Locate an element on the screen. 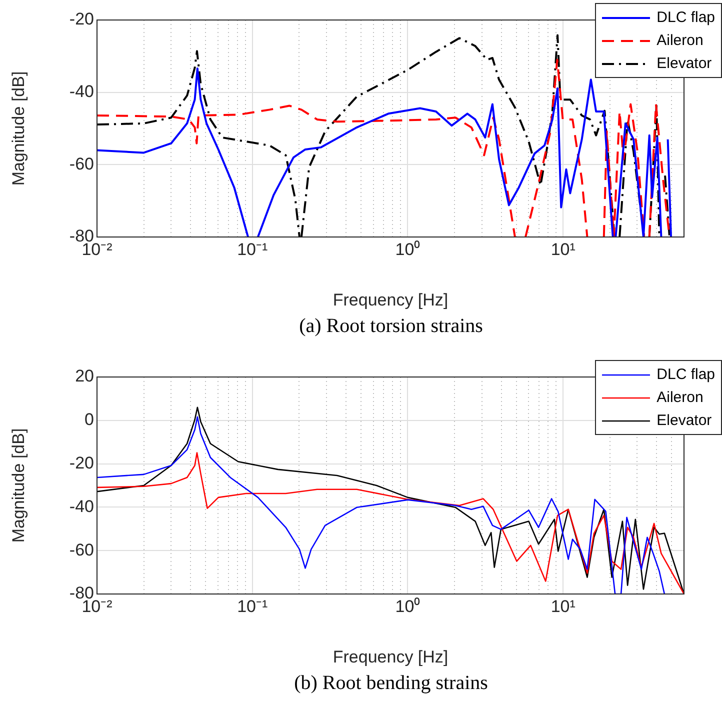  text: (b) Root bending strains is located at coordinates (391, 684).